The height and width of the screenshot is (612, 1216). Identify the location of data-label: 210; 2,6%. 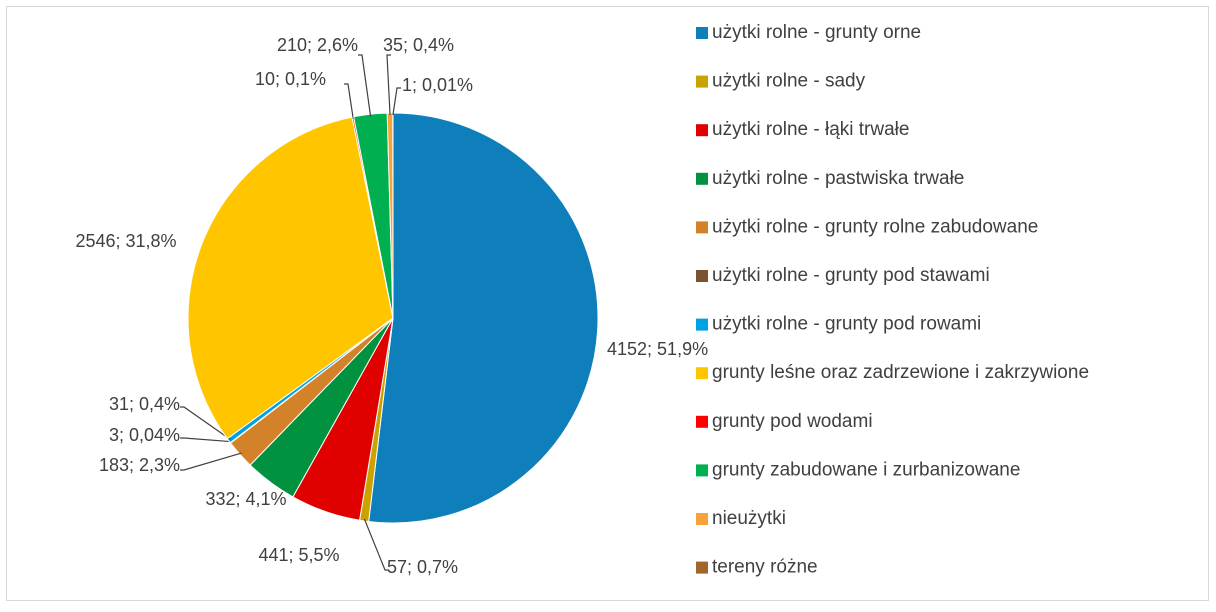
(317, 45).